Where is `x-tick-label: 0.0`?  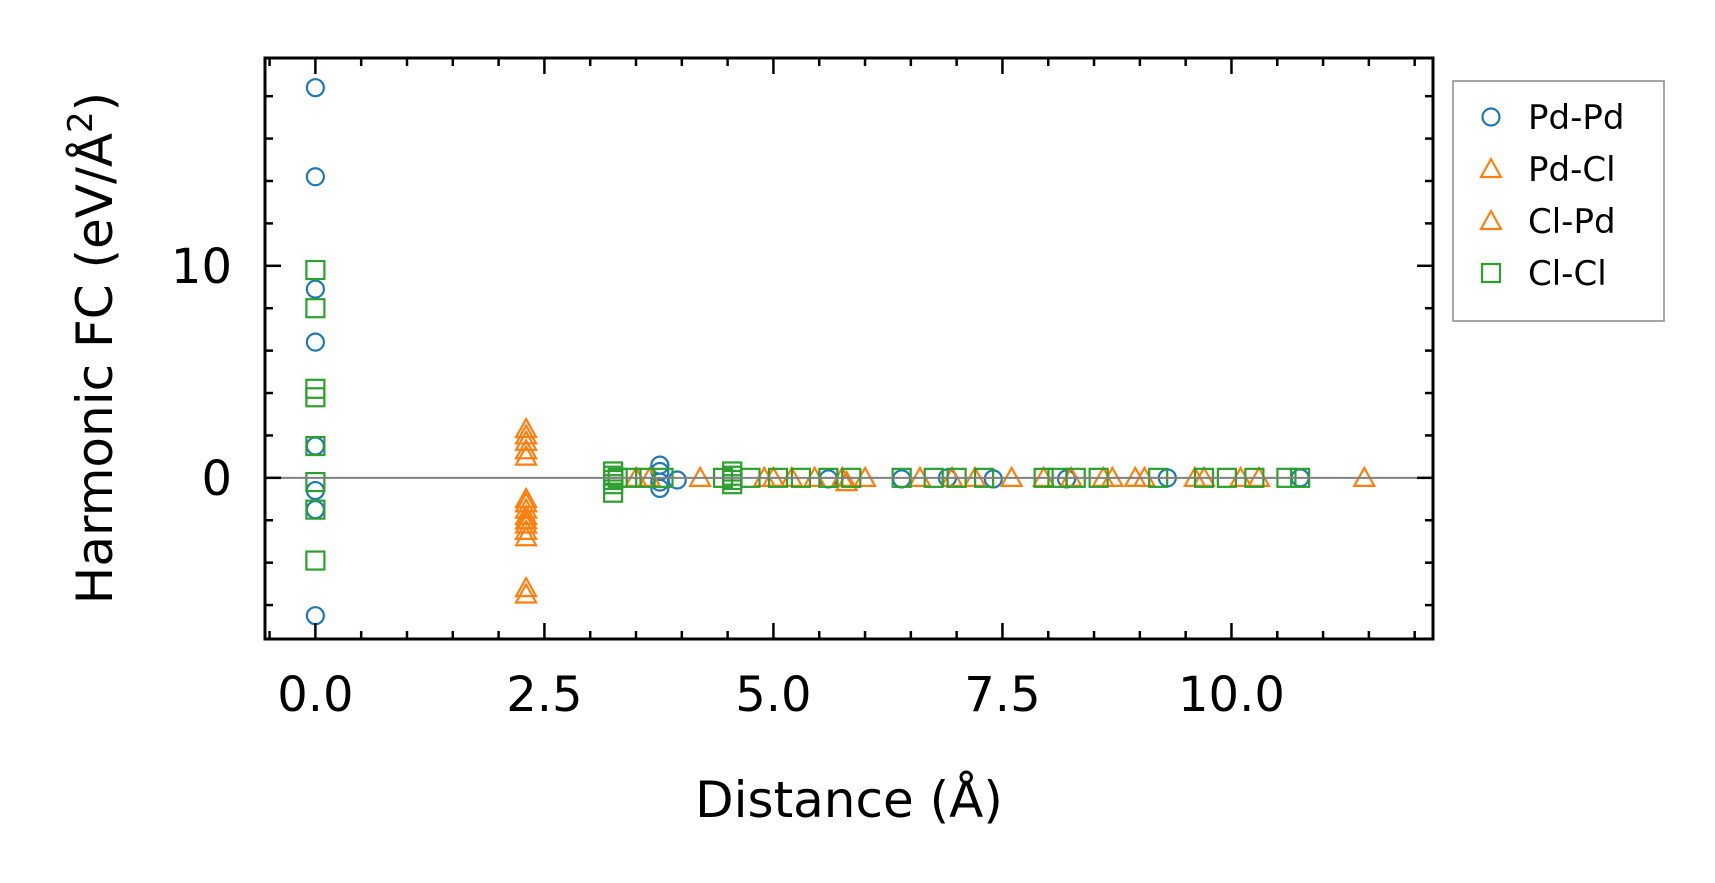
x-tick-label: 0.0 is located at coordinates (315, 695).